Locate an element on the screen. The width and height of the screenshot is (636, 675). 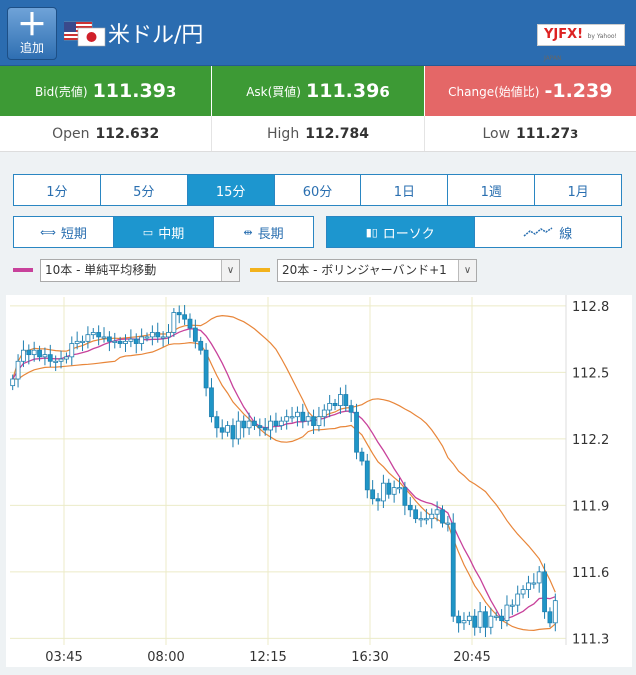
indicator-2-value: 20本 - ボリンジャーバンド+1 is located at coordinates (364, 269).